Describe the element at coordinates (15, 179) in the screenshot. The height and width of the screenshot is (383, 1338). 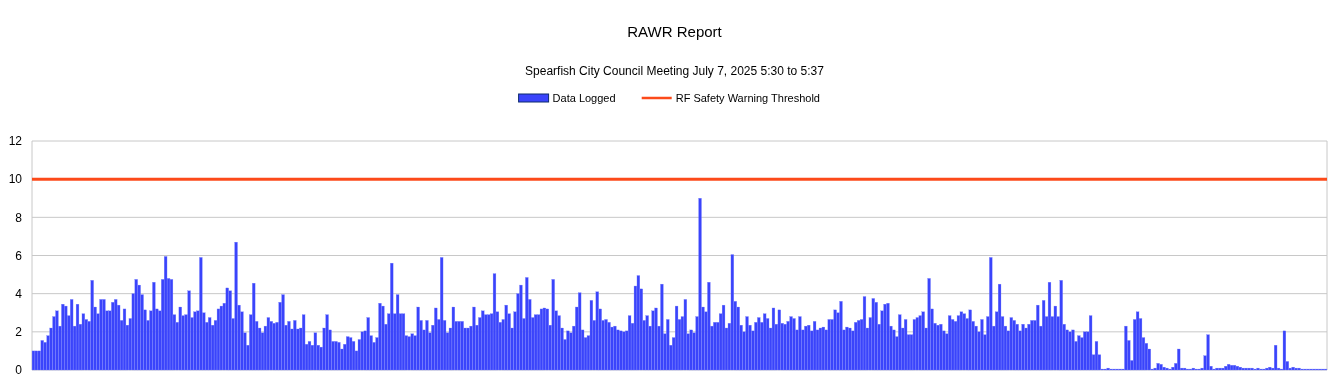
I see `y-tick-label: 10` at that location.